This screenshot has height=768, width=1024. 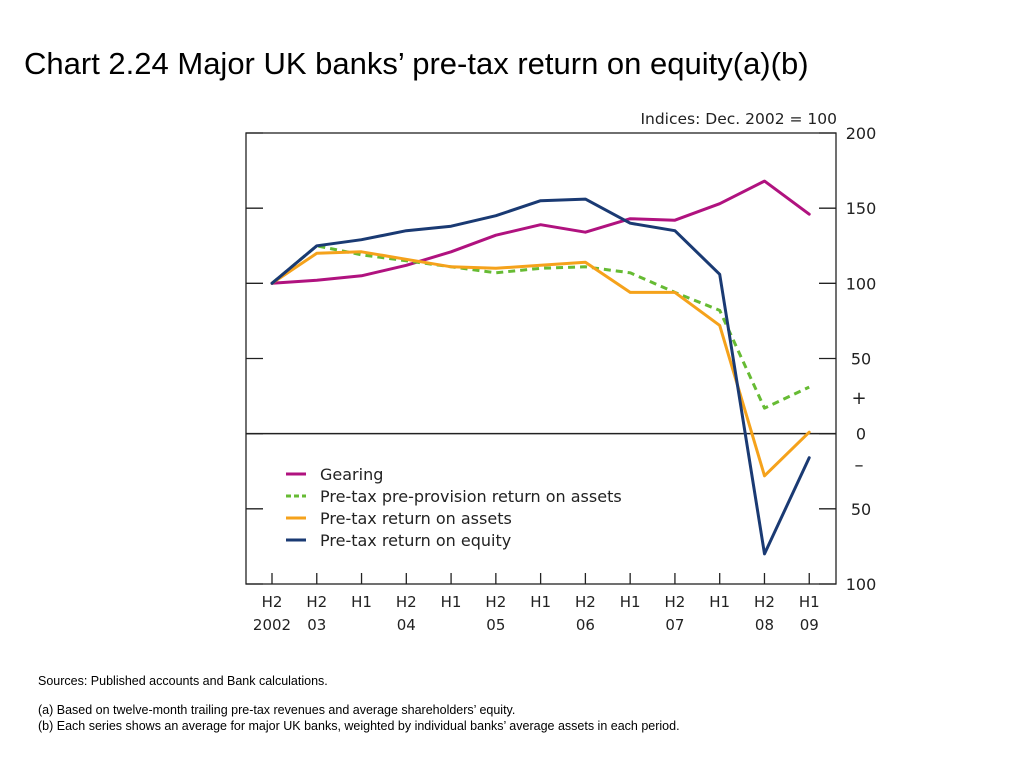 I want to click on legend-label: Pre-tax return on assets, so click(x=416, y=518).